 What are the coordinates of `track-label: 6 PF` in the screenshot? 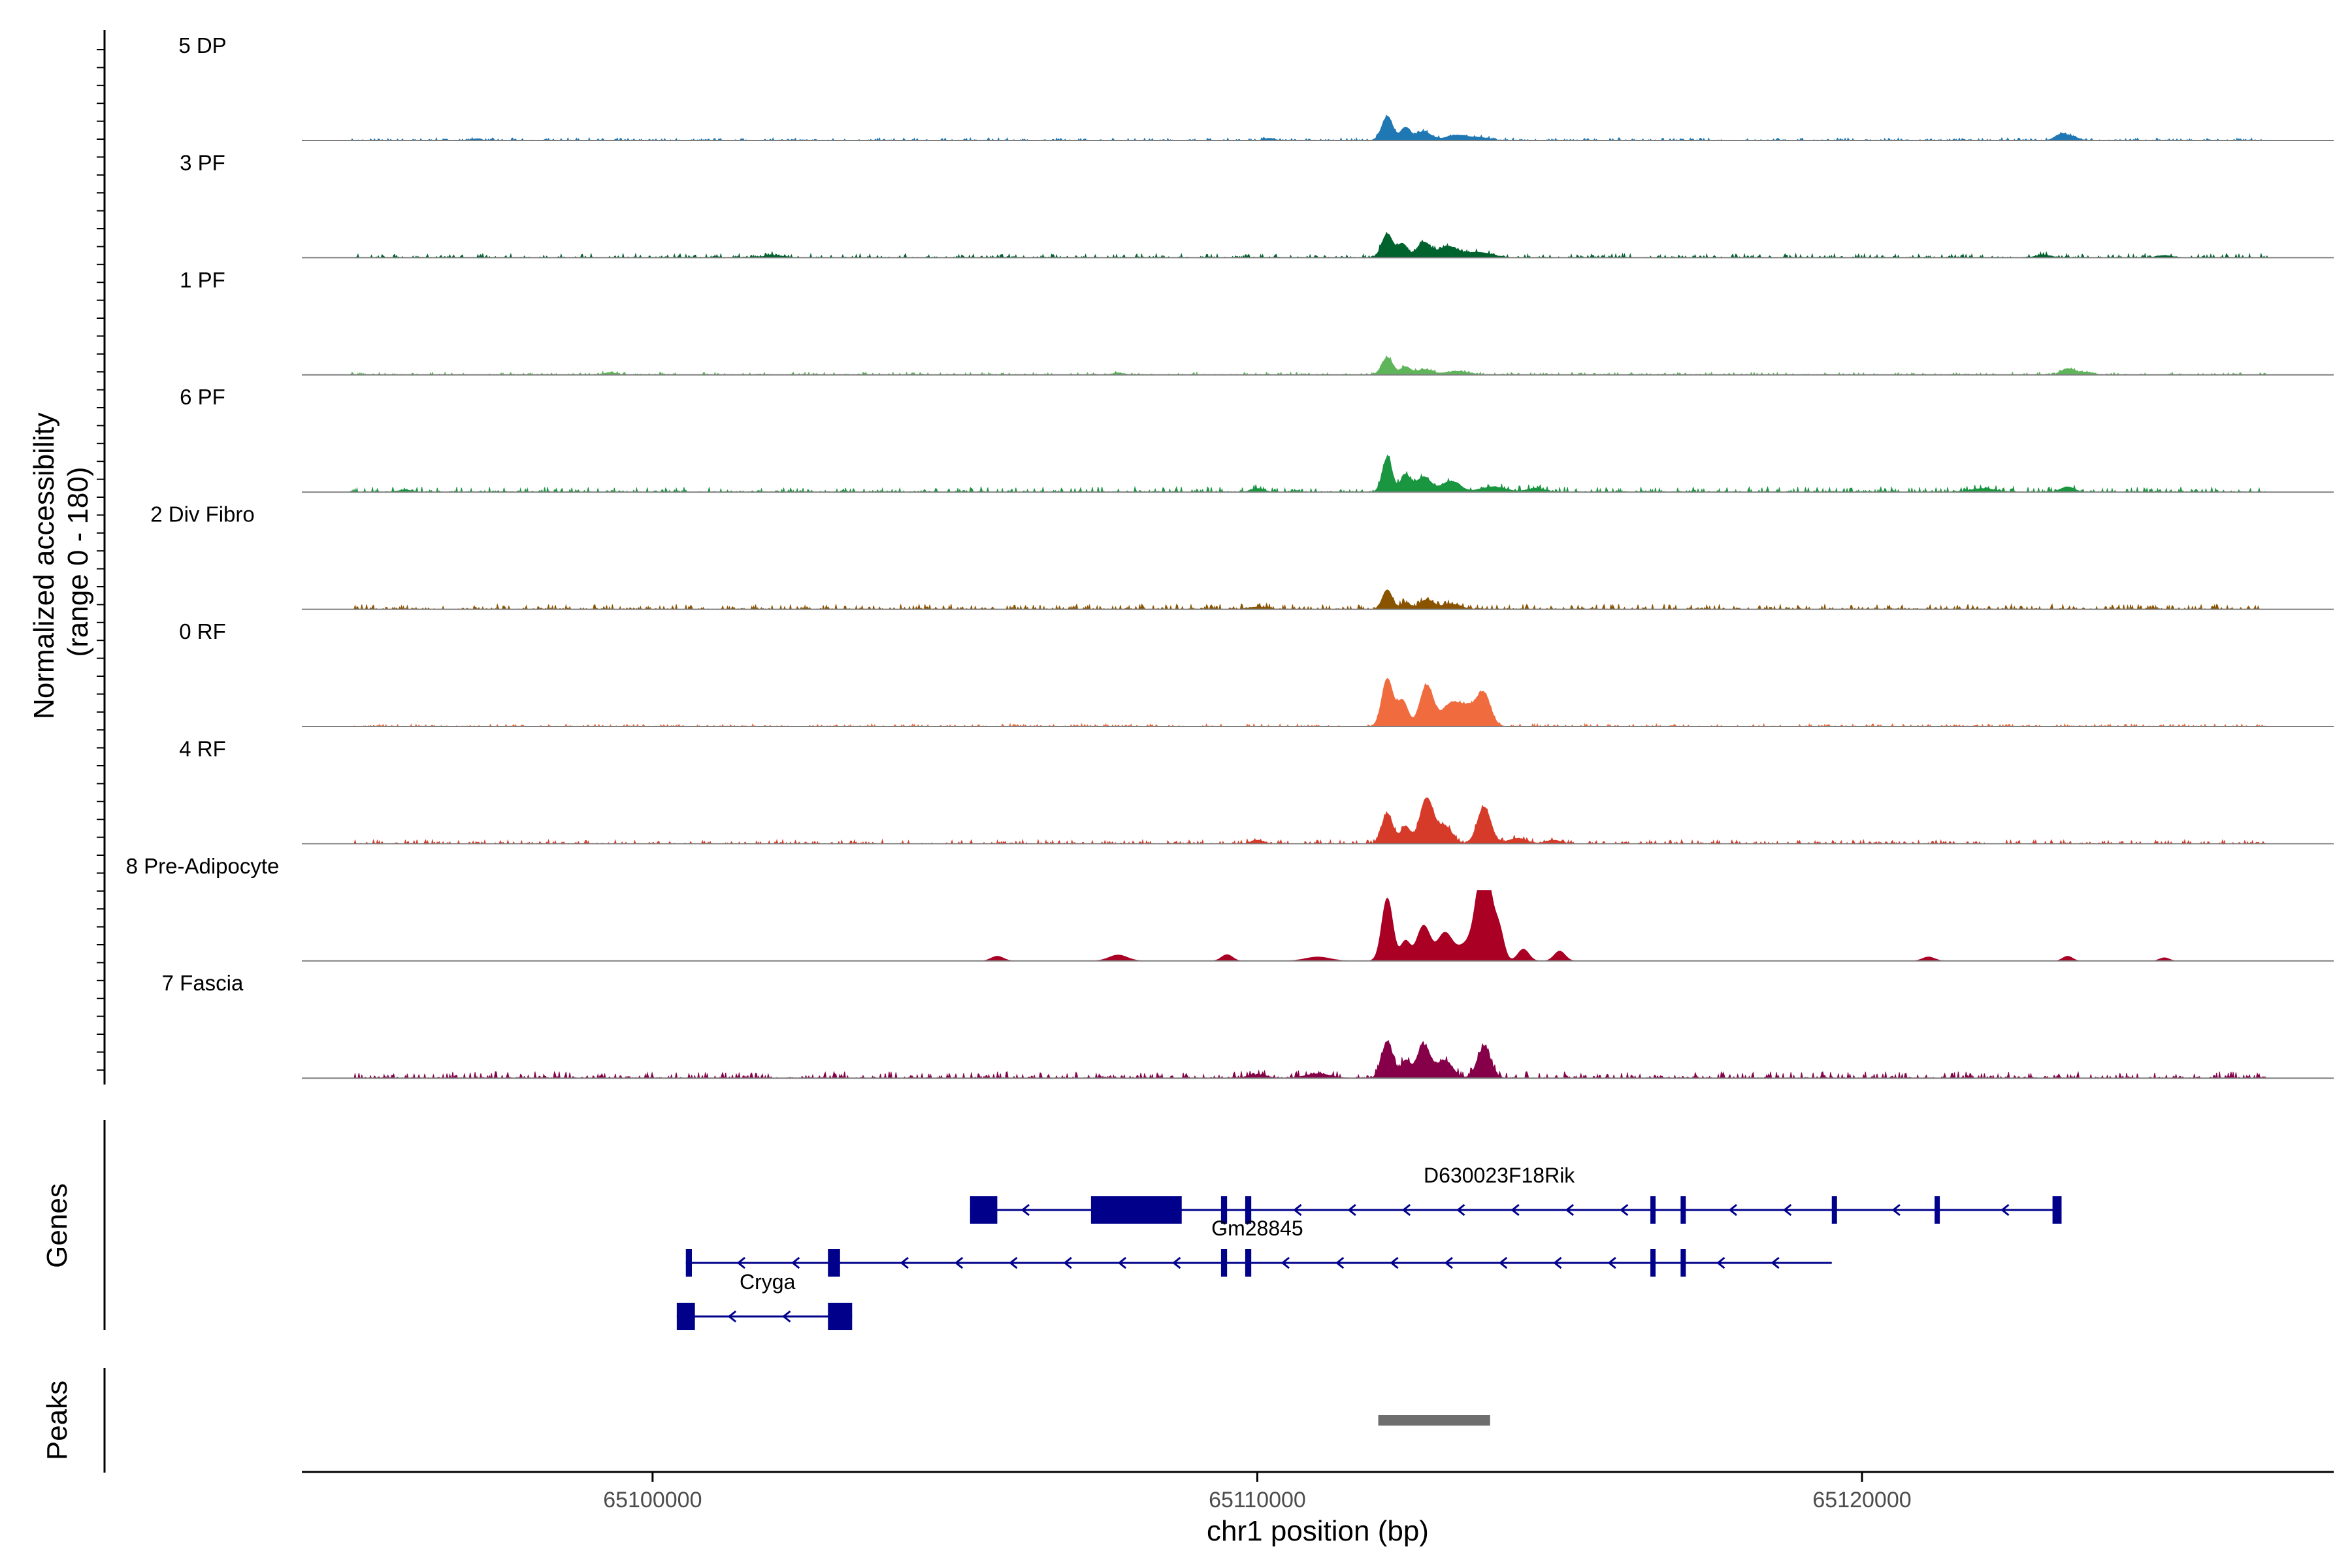 It's located at (202, 397).